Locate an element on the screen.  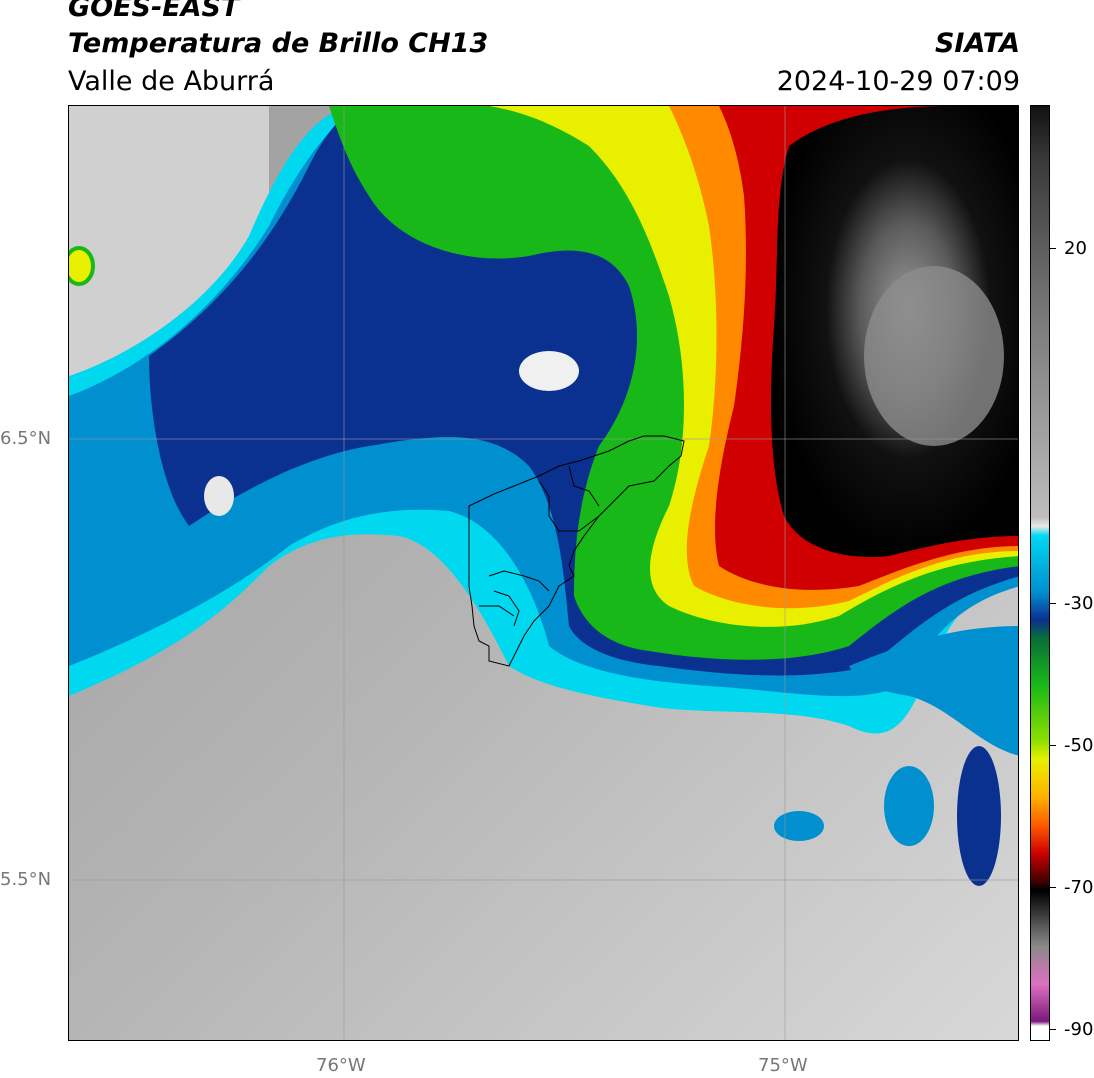
satellite-title: GOES-EAST is located at coordinates (154, 11).